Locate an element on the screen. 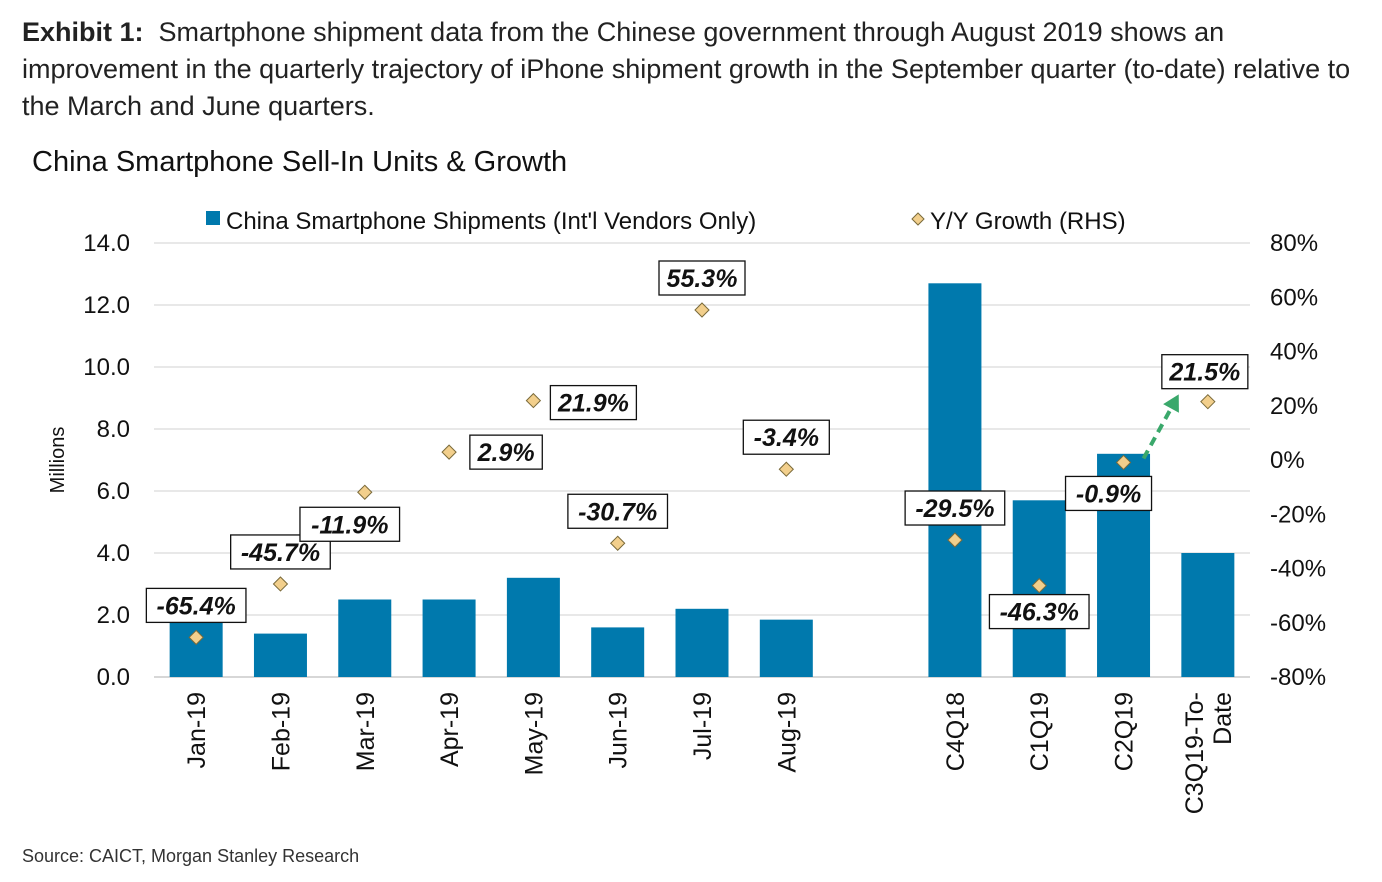 The image size is (1382, 882). y2-tick-label: 20% is located at coordinates (1294, 406).